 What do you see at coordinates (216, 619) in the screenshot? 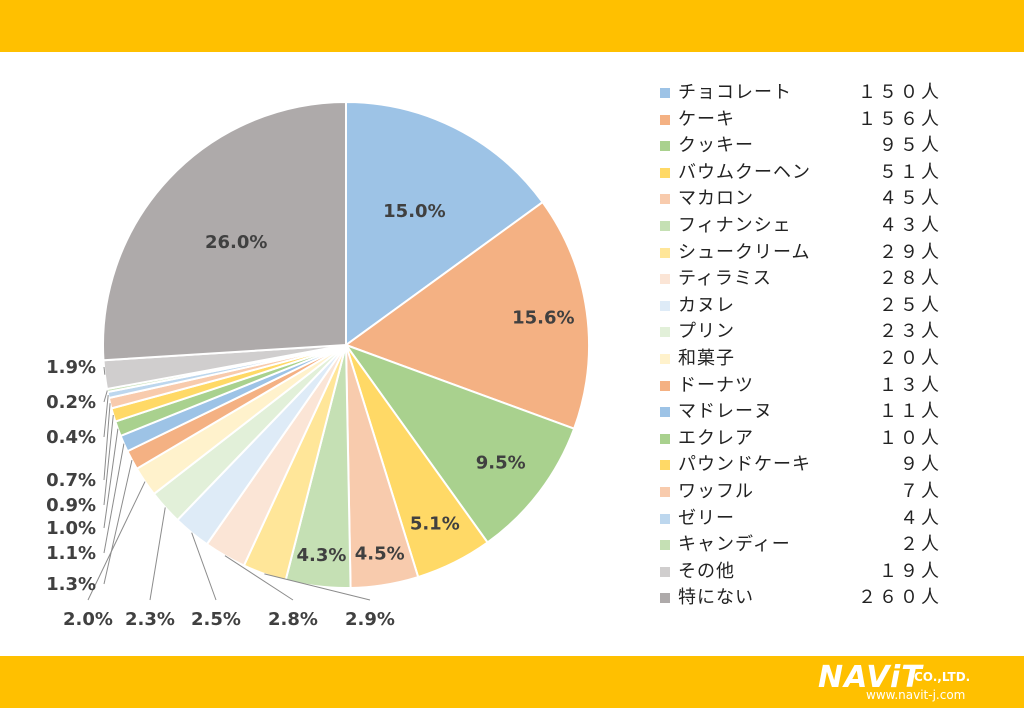
I see `data-label: 2.5%` at bounding box center [216, 619].